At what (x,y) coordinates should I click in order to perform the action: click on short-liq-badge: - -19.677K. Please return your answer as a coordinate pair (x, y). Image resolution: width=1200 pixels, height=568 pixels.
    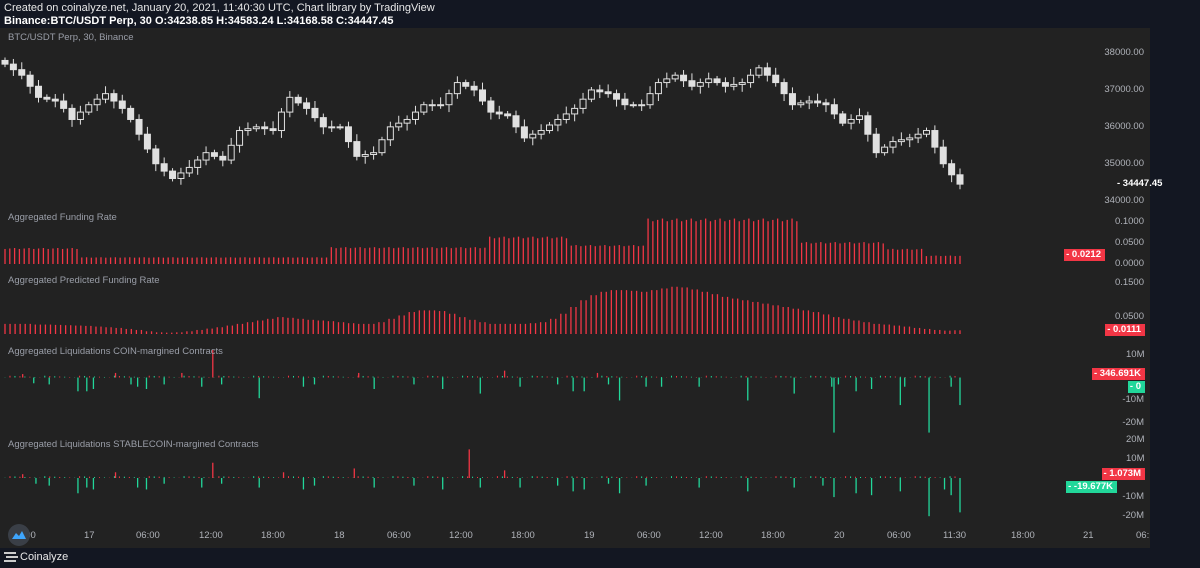
    Looking at the image, I should click on (1091, 487).